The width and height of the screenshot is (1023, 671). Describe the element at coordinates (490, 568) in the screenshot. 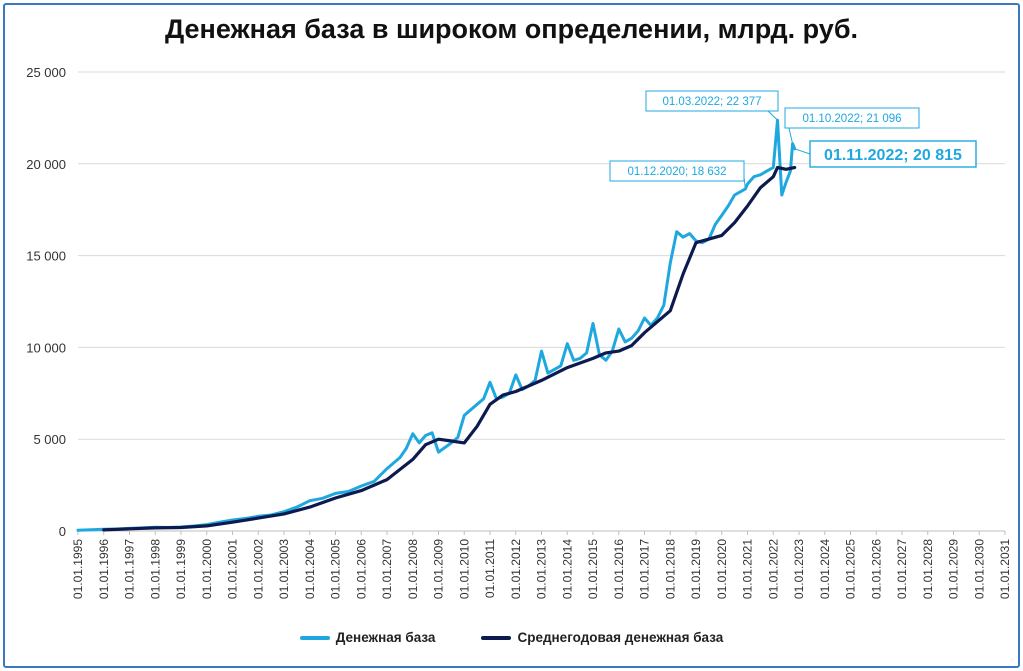

I see `x-tick-label: 01.01.2011` at that location.